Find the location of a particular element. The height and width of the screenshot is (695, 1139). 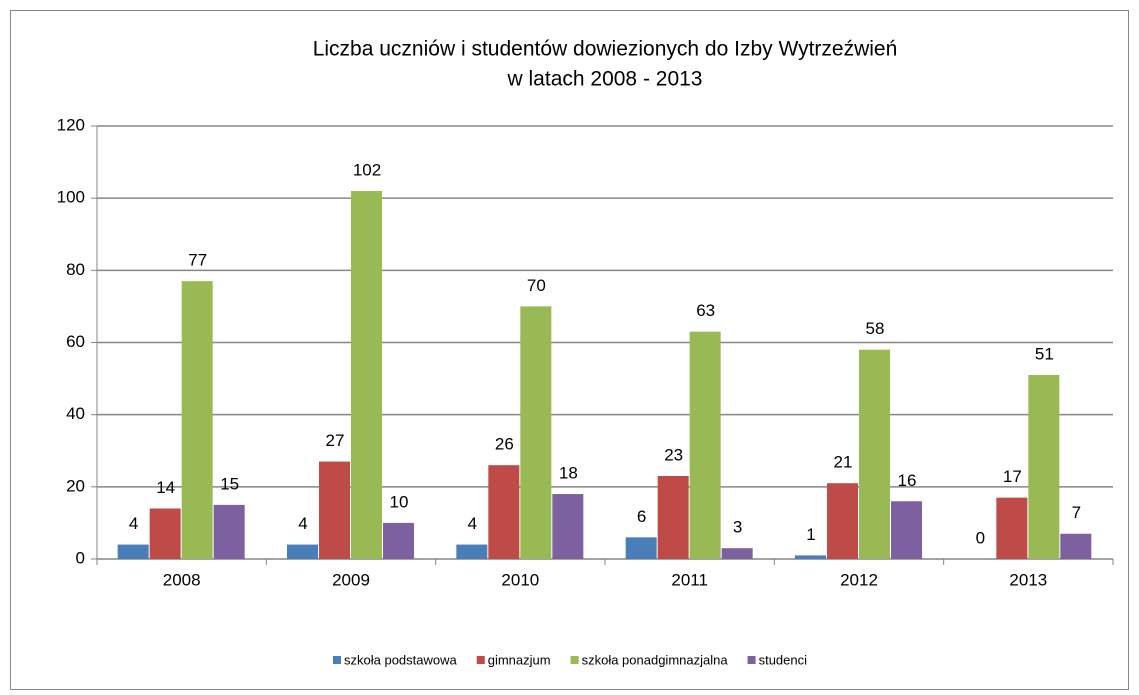

x-tick-label: 2013 is located at coordinates (1028, 579).